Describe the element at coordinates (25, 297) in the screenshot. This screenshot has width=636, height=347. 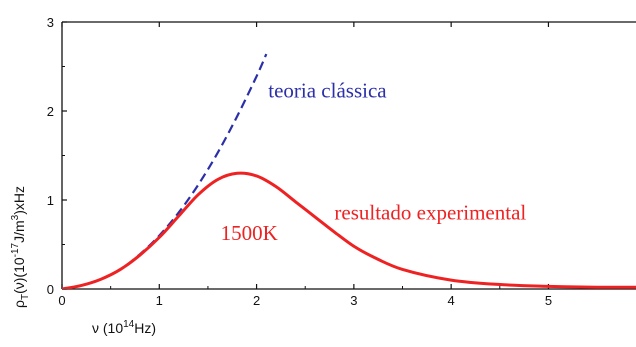
I see `y-axis-label-sub: T` at that location.